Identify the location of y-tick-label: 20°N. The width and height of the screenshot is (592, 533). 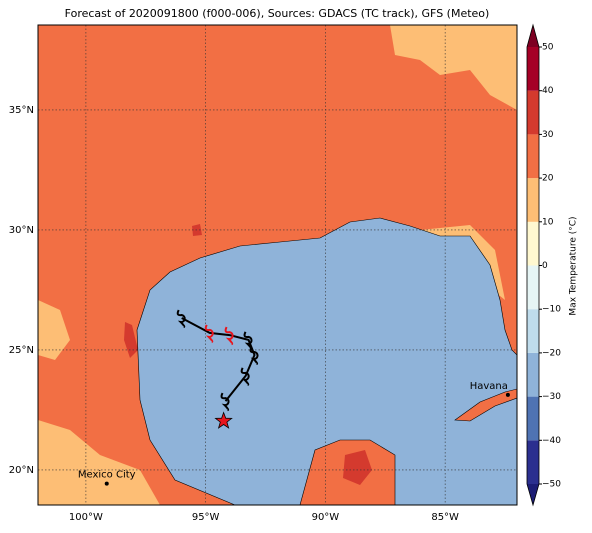
(21, 470).